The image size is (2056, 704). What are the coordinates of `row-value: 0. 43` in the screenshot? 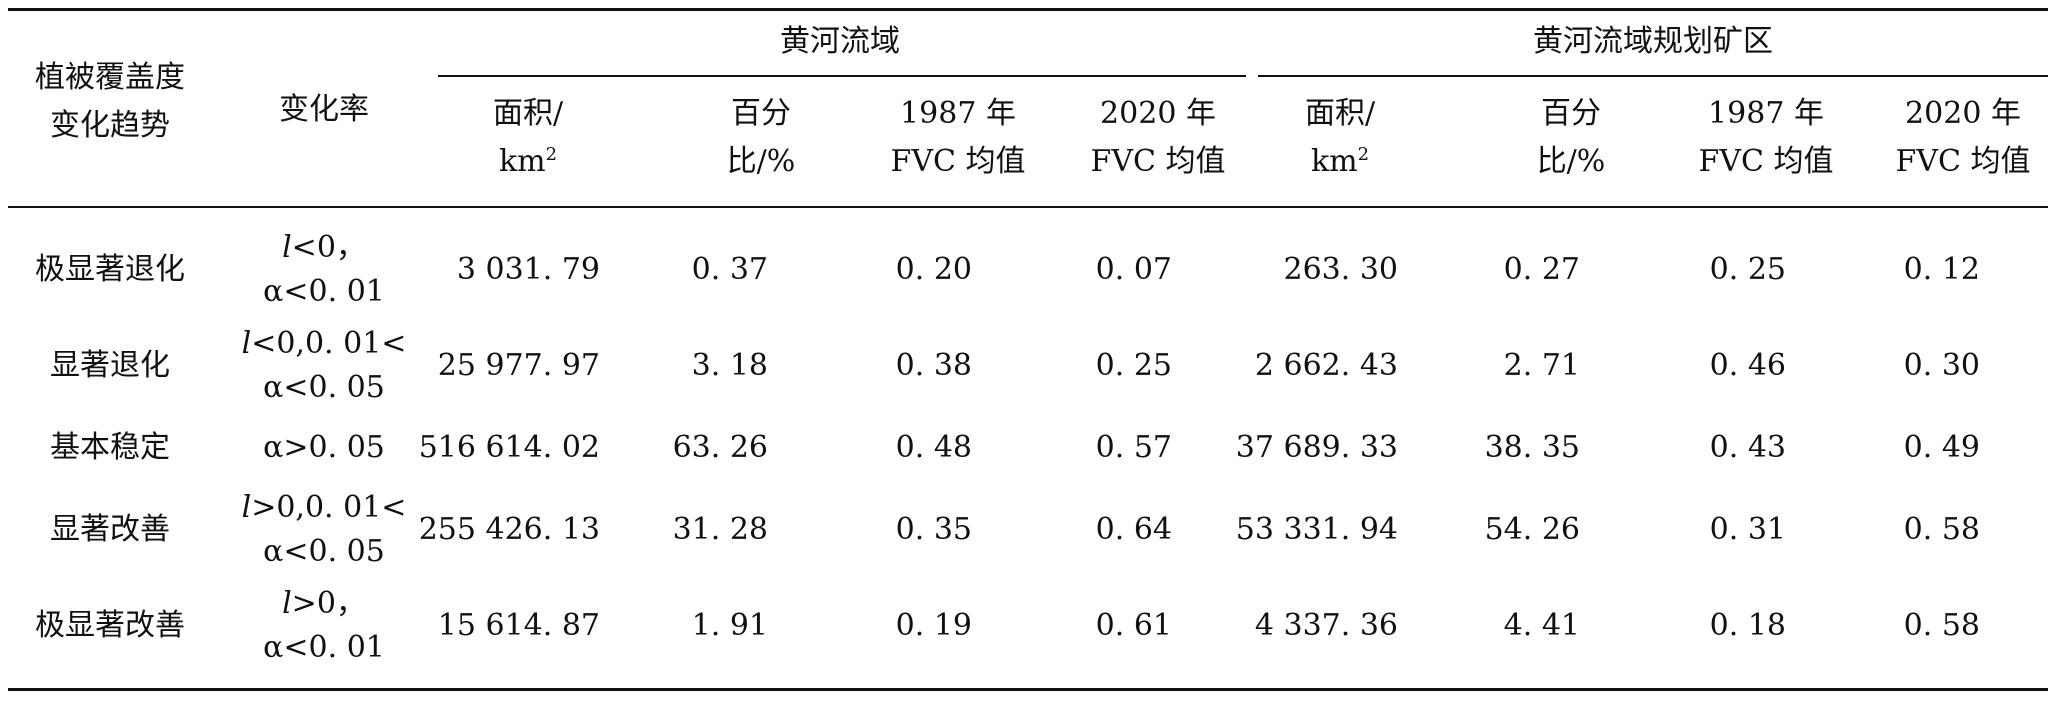 It's located at (1747, 447).